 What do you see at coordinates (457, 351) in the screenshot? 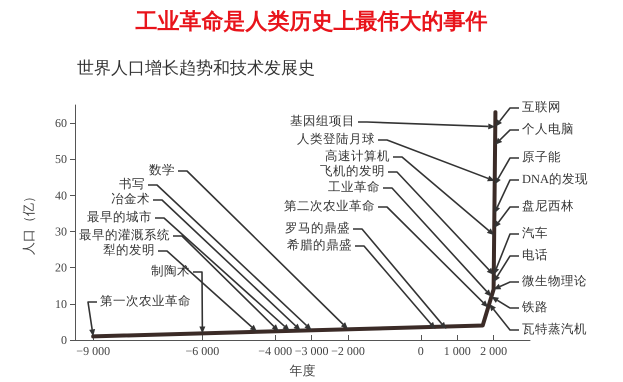
I see `x-tick-label: 1 000` at bounding box center [457, 351].